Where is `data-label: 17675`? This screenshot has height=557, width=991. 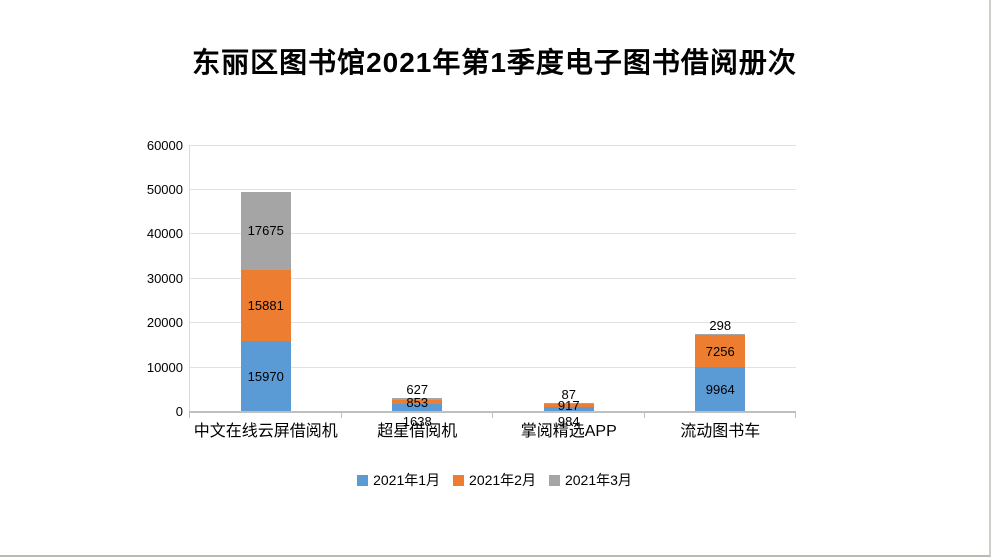 data-label: 17675 is located at coordinates (265, 231).